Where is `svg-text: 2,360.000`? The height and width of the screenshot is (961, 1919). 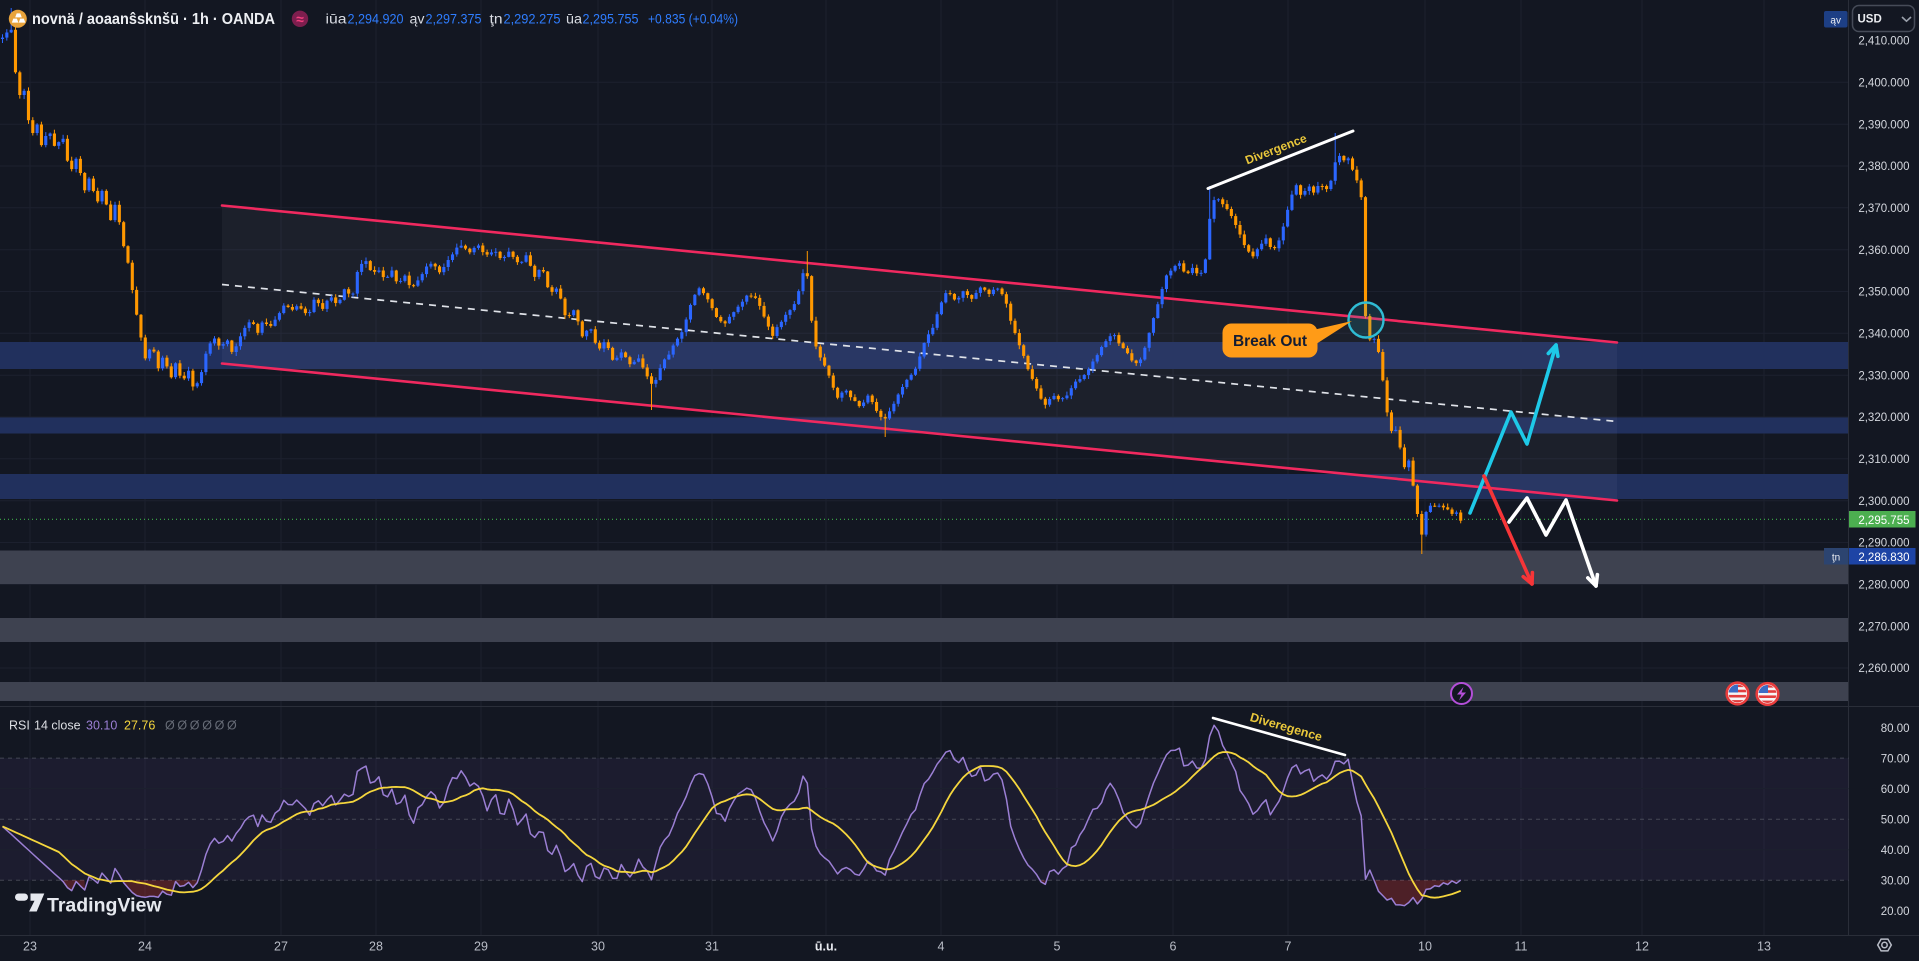
svg-text: 2,360.000 is located at coordinates (1883, 251).